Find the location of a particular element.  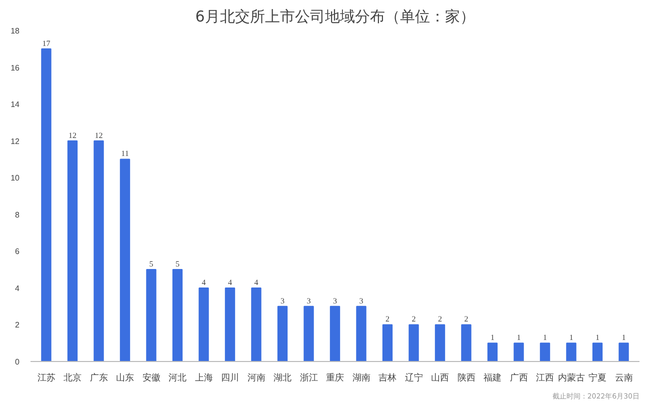

x-tick-label: 山东 is located at coordinates (125, 377).